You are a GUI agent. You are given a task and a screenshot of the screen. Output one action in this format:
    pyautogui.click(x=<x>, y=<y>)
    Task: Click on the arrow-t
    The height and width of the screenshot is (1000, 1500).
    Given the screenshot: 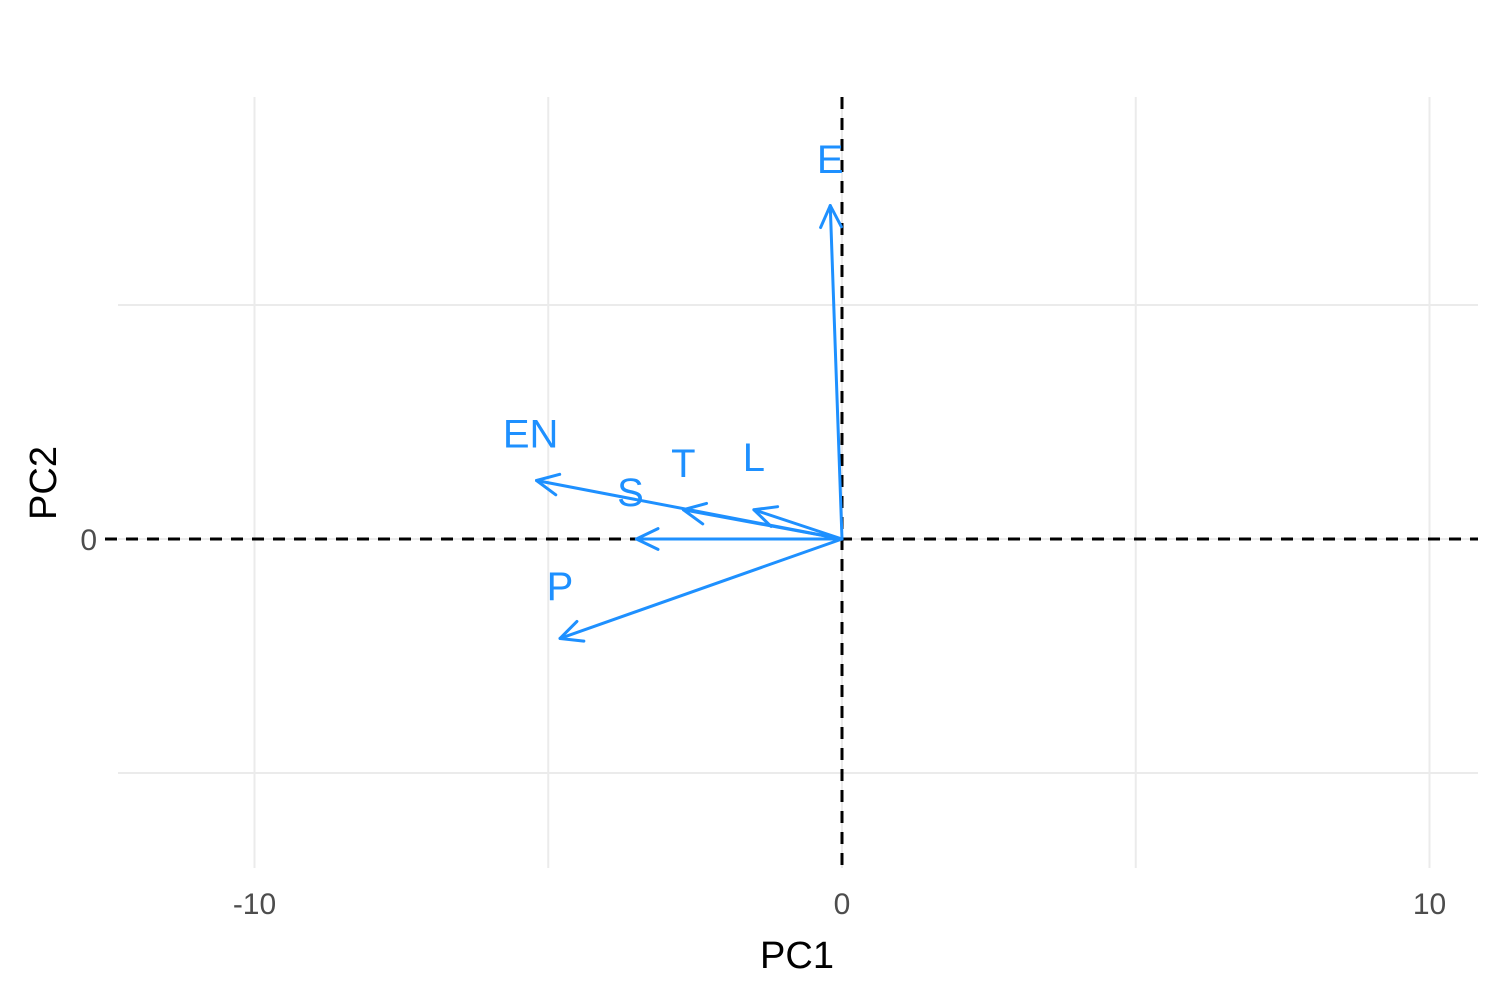 What is the action you would take?
    pyautogui.click(x=762, y=524)
    